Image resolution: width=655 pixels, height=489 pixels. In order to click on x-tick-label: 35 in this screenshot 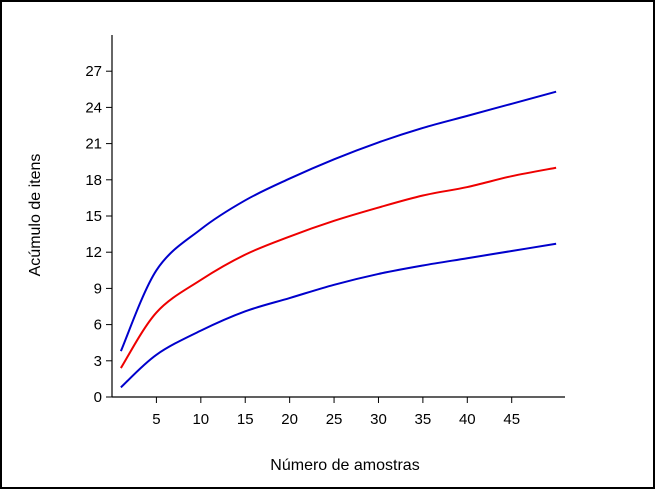, I will do `click(423, 419)`.